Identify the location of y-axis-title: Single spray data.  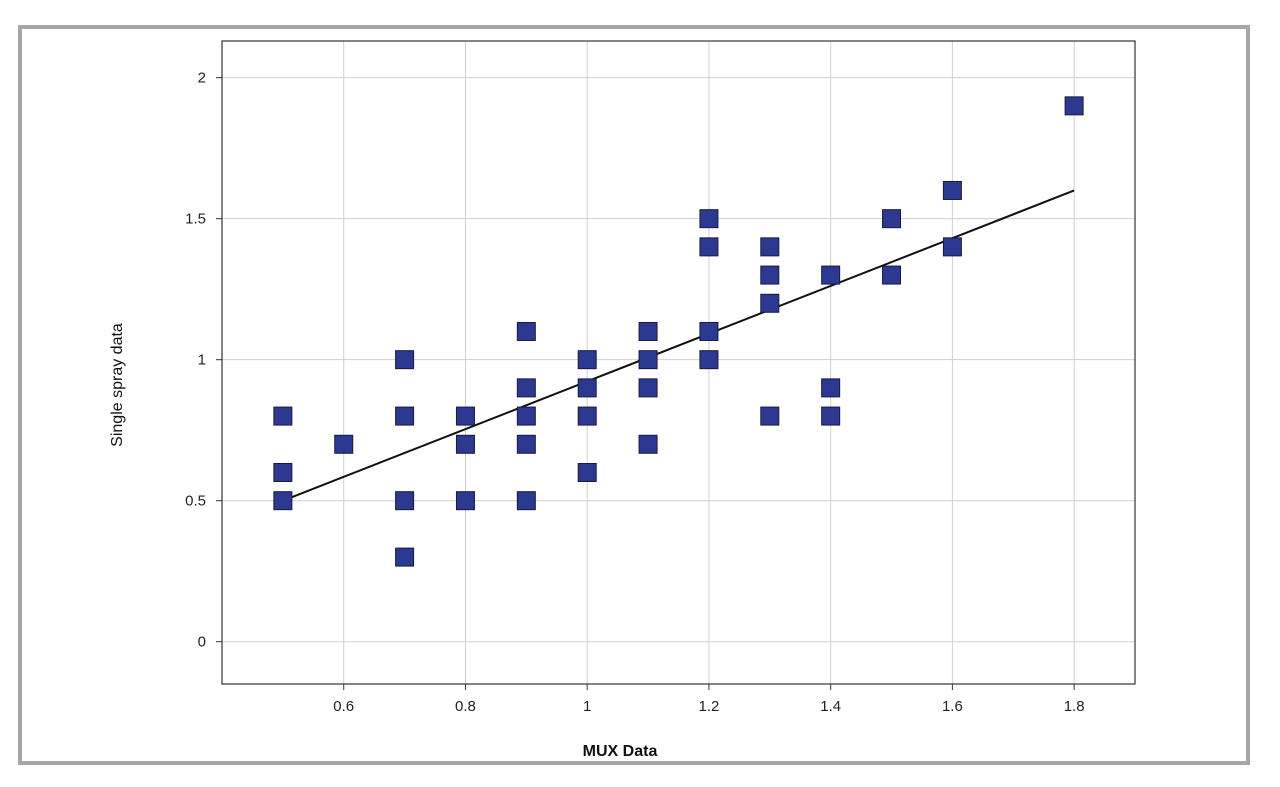
(117, 385).